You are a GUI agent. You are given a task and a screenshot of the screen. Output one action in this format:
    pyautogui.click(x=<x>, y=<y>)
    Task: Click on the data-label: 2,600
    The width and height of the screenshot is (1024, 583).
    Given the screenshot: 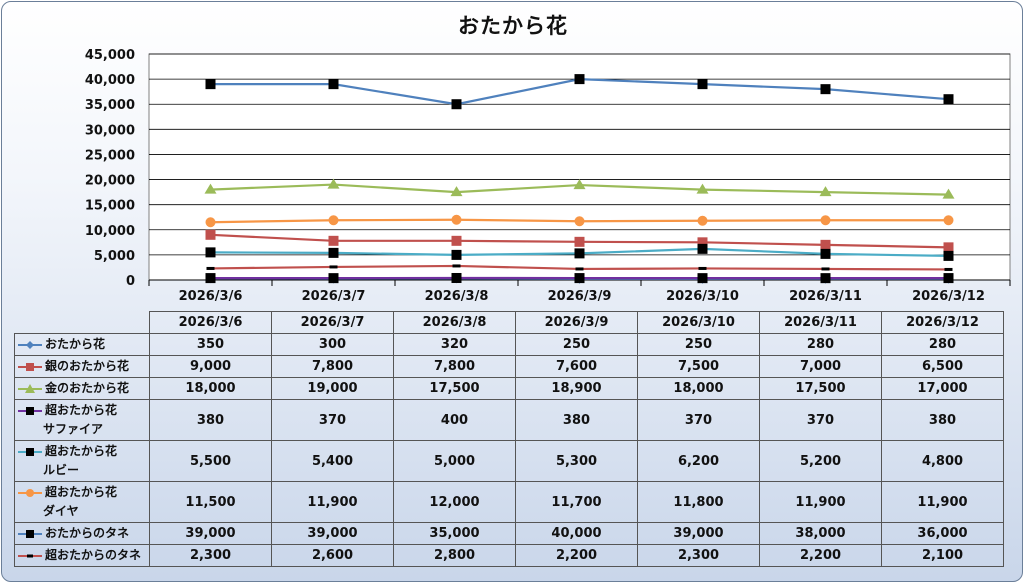 What is the action you would take?
    pyautogui.click(x=332, y=555)
    